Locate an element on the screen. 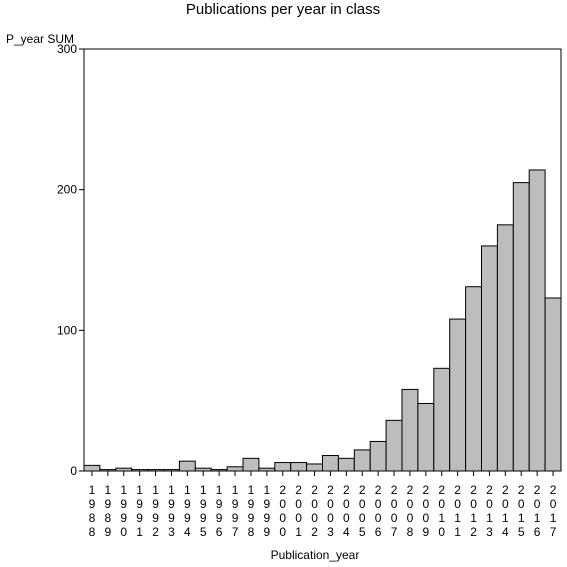 The image size is (567, 567). bar-2012 is located at coordinates (474, 379).